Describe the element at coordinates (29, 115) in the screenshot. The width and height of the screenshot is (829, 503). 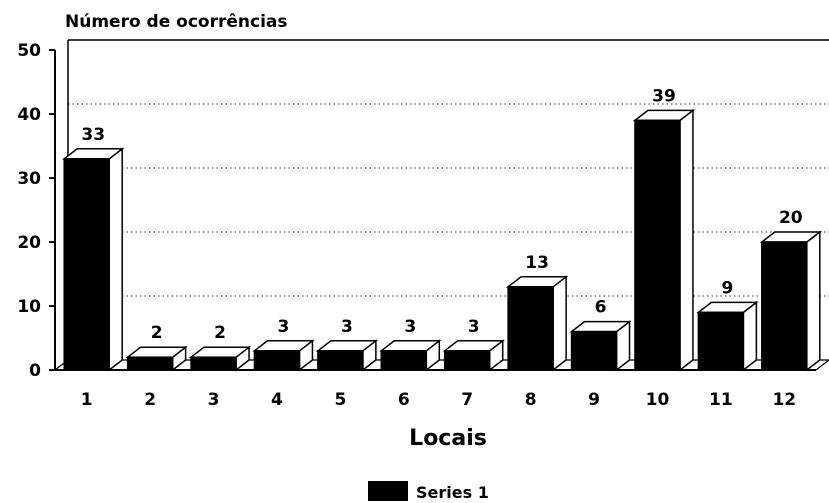
I see `y-tick-label: 40` at that location.